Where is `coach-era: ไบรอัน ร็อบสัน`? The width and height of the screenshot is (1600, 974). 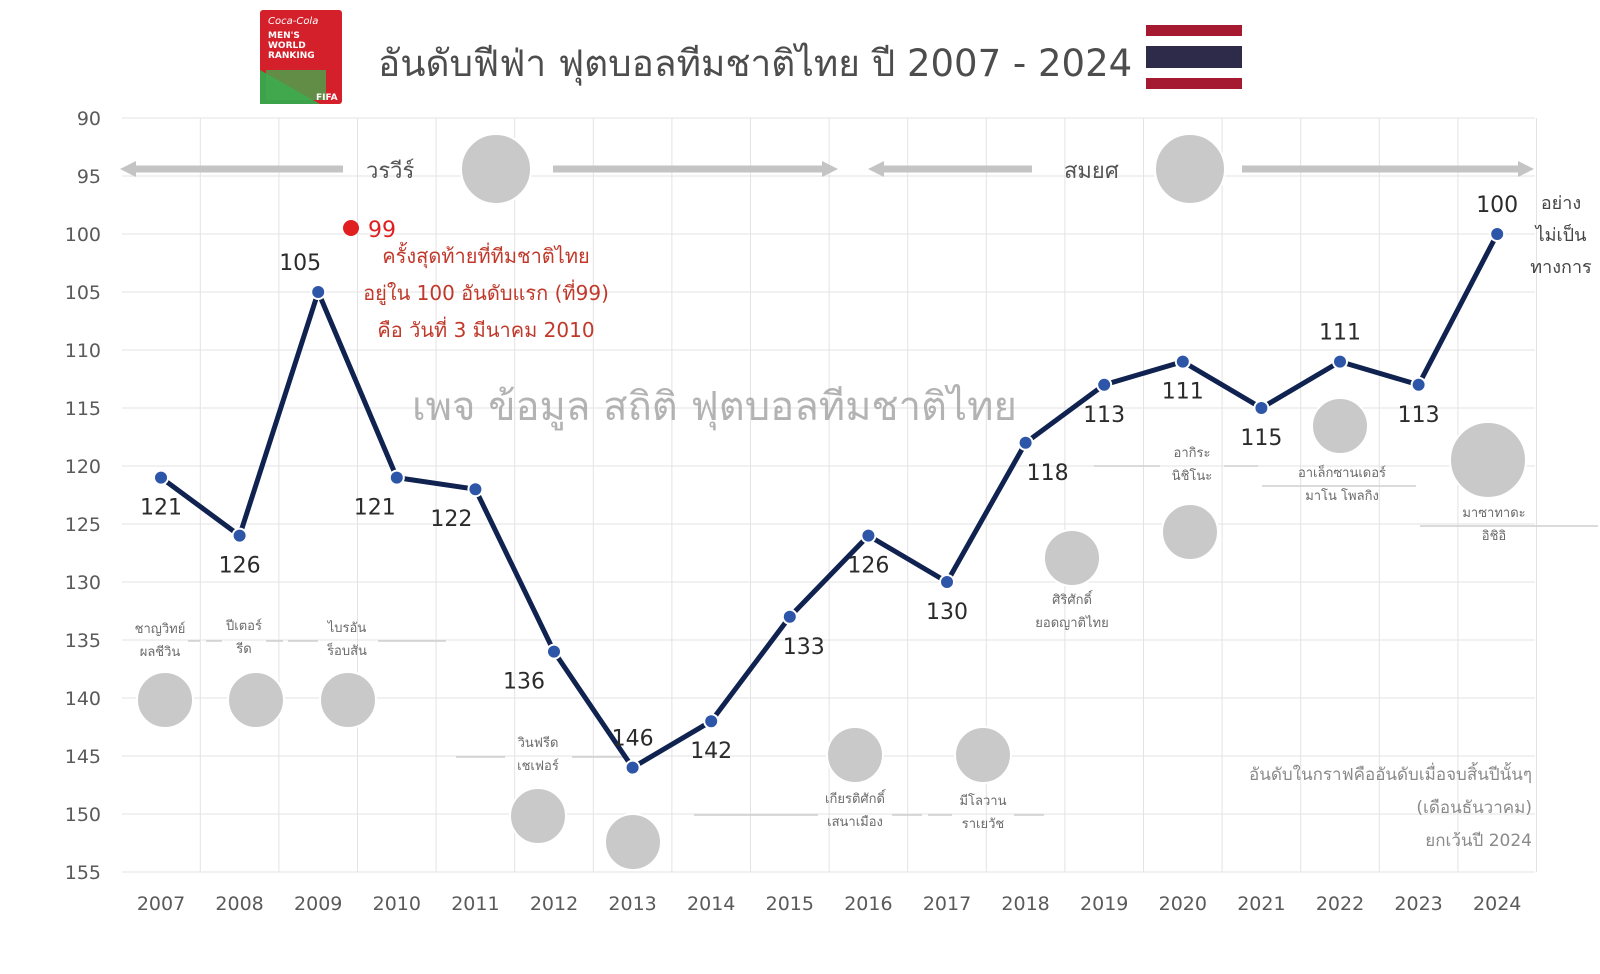
coach-era: ไบรอัน ร็อบสัน is located at coordinates (367, 674).